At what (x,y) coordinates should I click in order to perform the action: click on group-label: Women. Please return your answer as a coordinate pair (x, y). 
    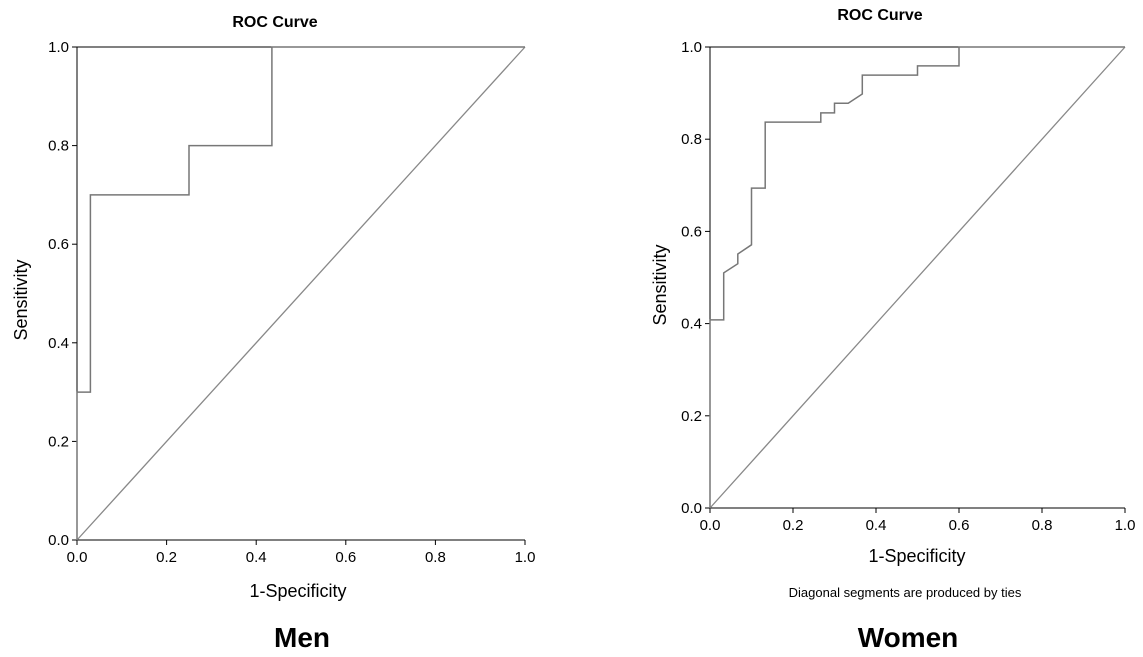
    Looking at the image, I should click on (908, 637).